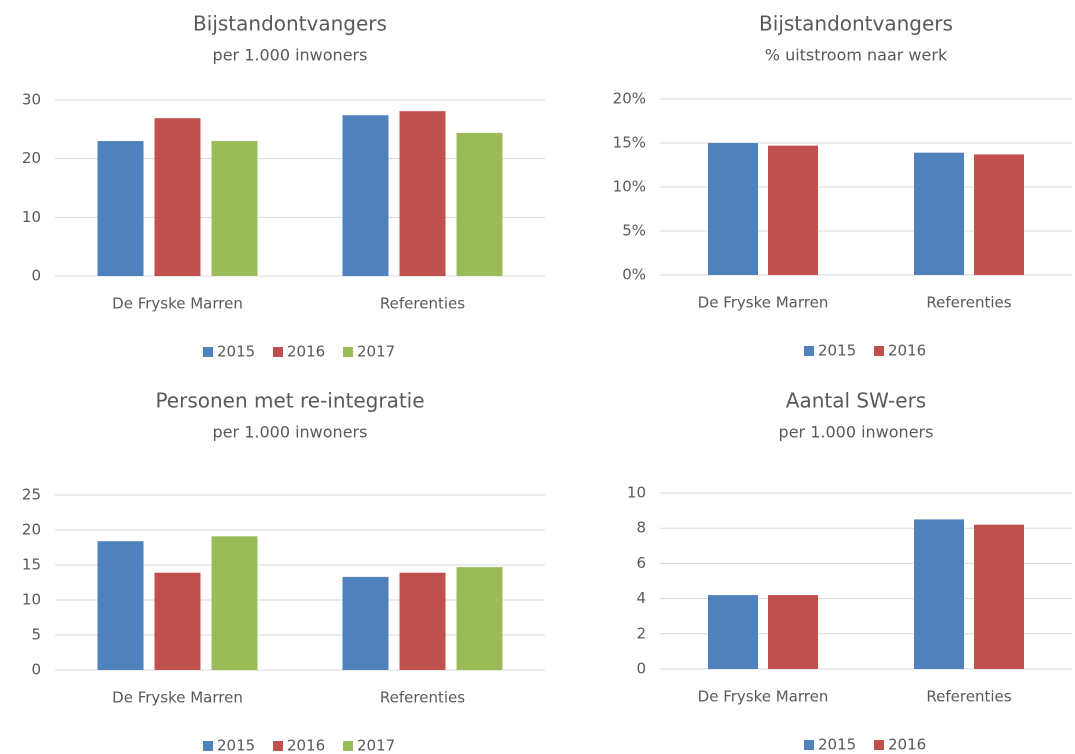  What do you see at coordinates (641, 633) in the screenshot?
I see `y-tick-label: 2` at bounding box center [641, 633].